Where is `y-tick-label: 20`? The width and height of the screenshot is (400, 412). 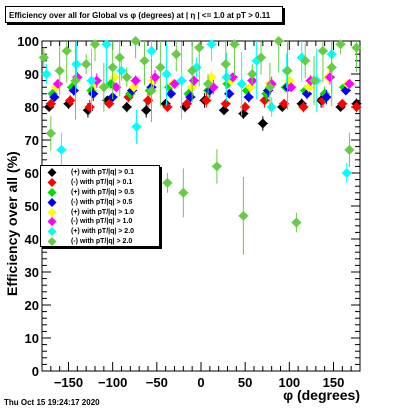 y-tick-label: 20 is located at coordinates (32, 305).